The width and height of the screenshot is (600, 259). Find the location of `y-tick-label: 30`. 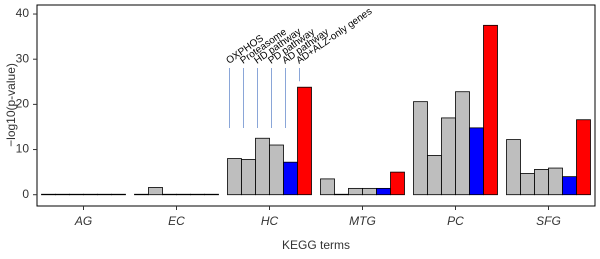

y-tick-label: 30 is located at coordinates (23, 58).